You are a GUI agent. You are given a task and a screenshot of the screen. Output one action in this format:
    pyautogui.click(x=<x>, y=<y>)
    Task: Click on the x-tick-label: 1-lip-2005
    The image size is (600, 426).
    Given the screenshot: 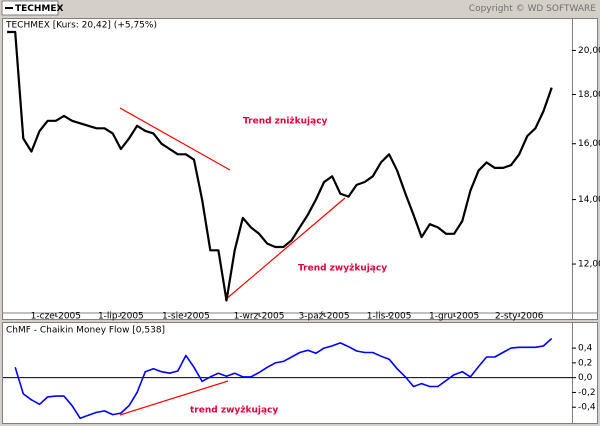 What is the action you would take?
    pyautogui.click(x=121, y=317)
    